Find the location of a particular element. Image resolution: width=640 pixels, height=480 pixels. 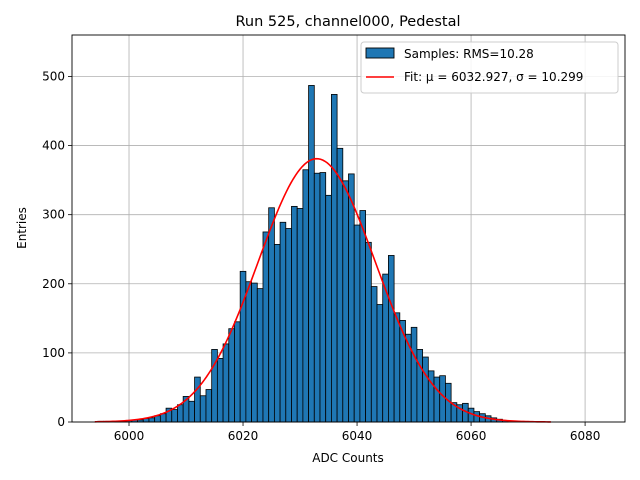

y-axis-label: Entries is located at coordinates (22, 228).